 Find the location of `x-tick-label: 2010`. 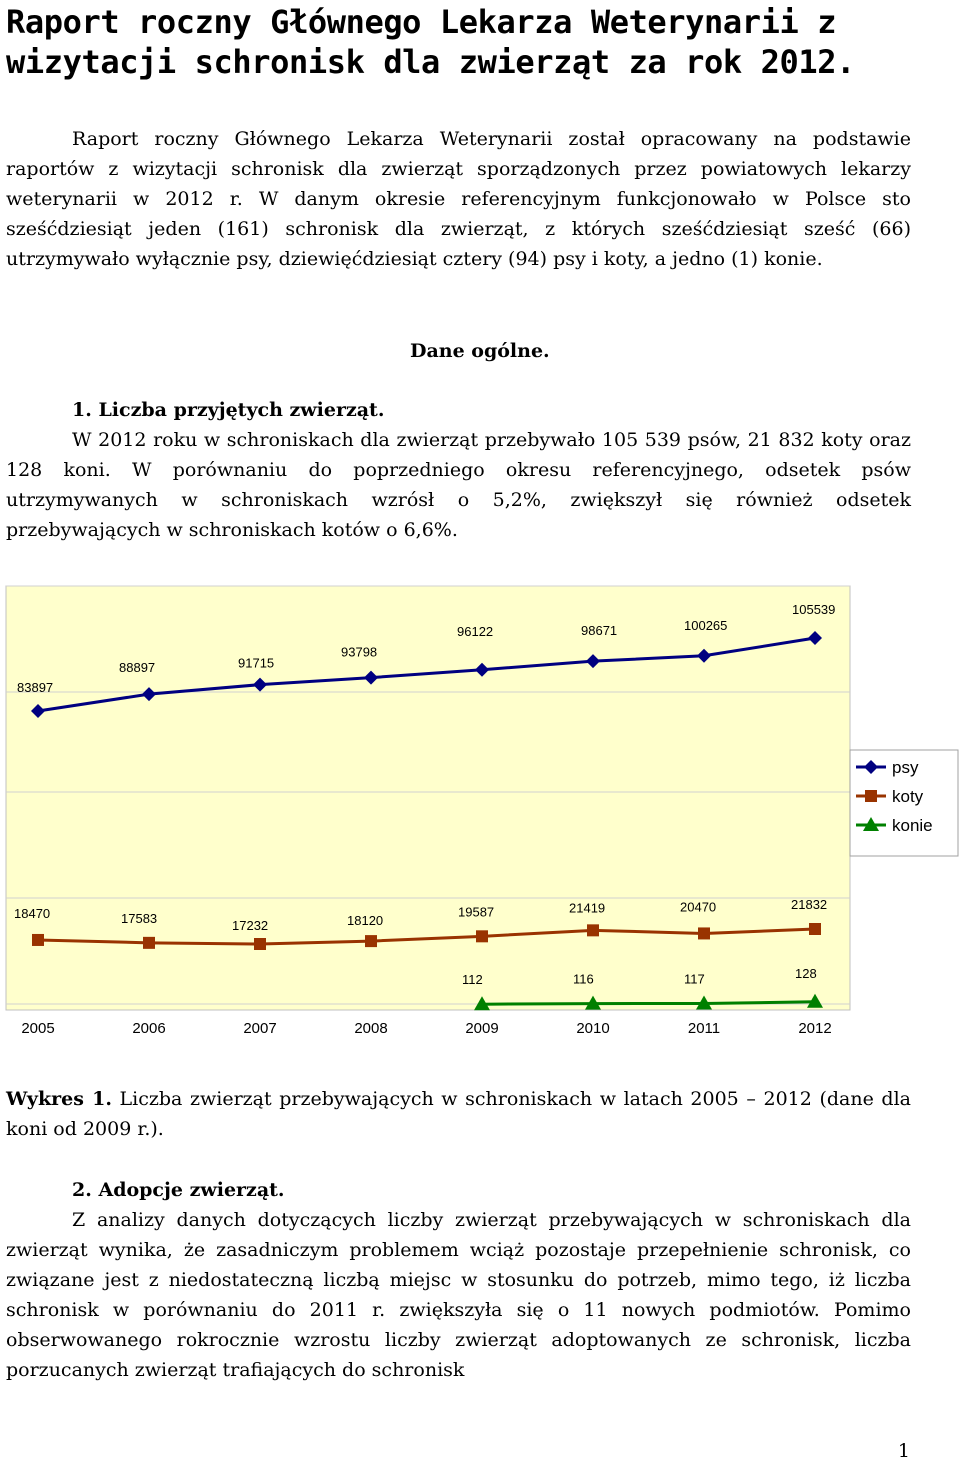

x-tick-label: 2010 is located at coordinates (592, 1028).